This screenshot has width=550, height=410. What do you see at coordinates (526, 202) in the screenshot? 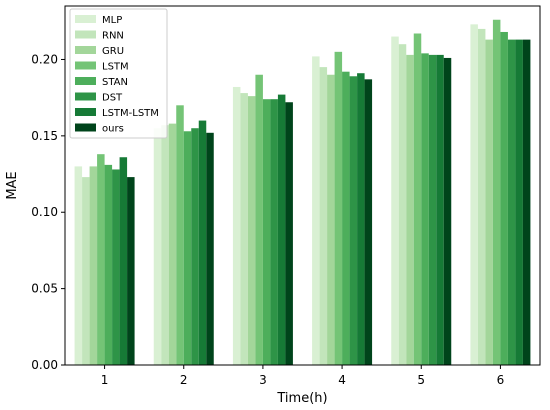
I see `bar-ours-t6` at bounding box center [526, 202].